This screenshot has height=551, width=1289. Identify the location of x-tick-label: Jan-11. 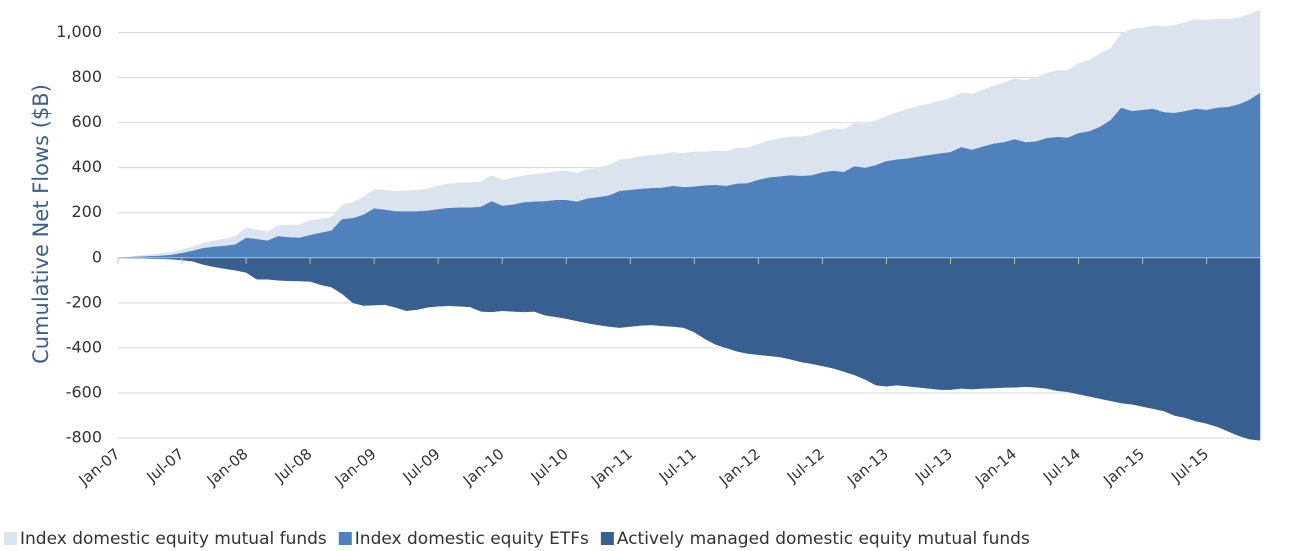
(611, 467).